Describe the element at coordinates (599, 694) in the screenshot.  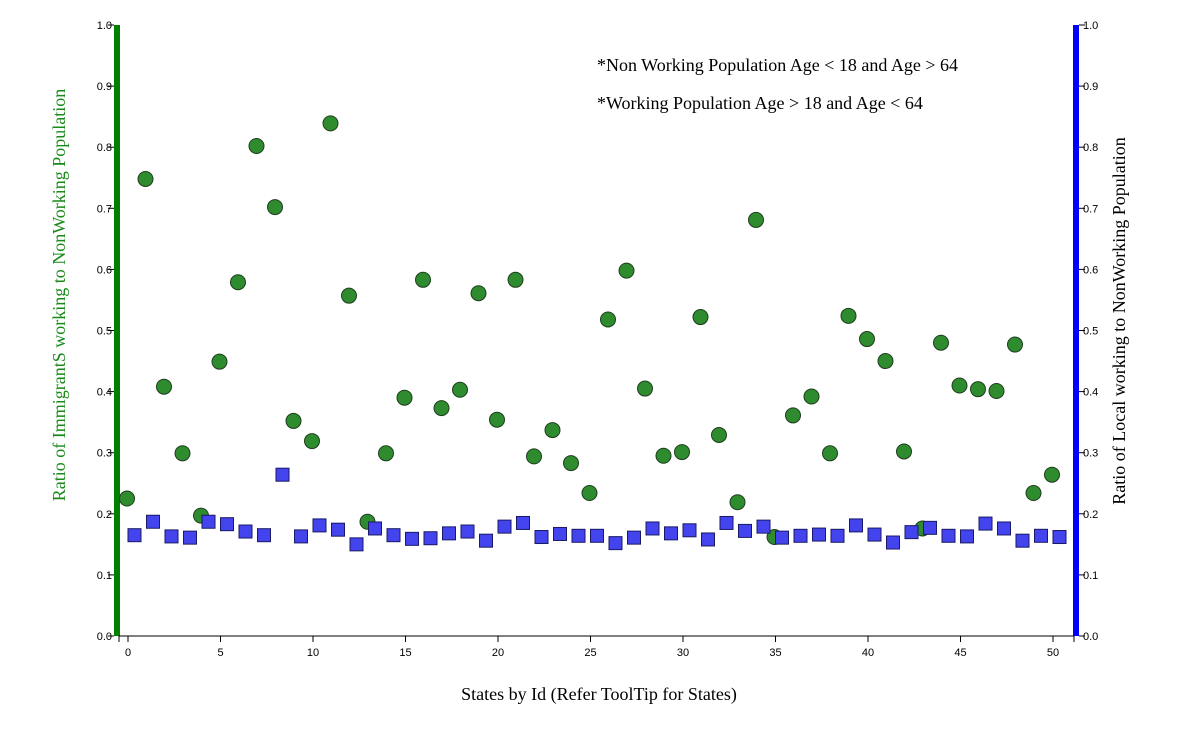
I see `x-axis-title: States by Id (Refer ToolTip for States)` at that location.